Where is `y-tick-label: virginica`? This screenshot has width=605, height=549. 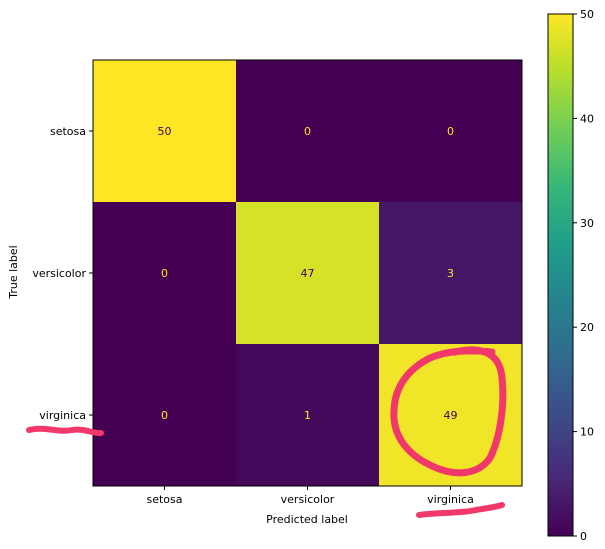
y-tick-label: virginica is located at coordinates (62, 415).